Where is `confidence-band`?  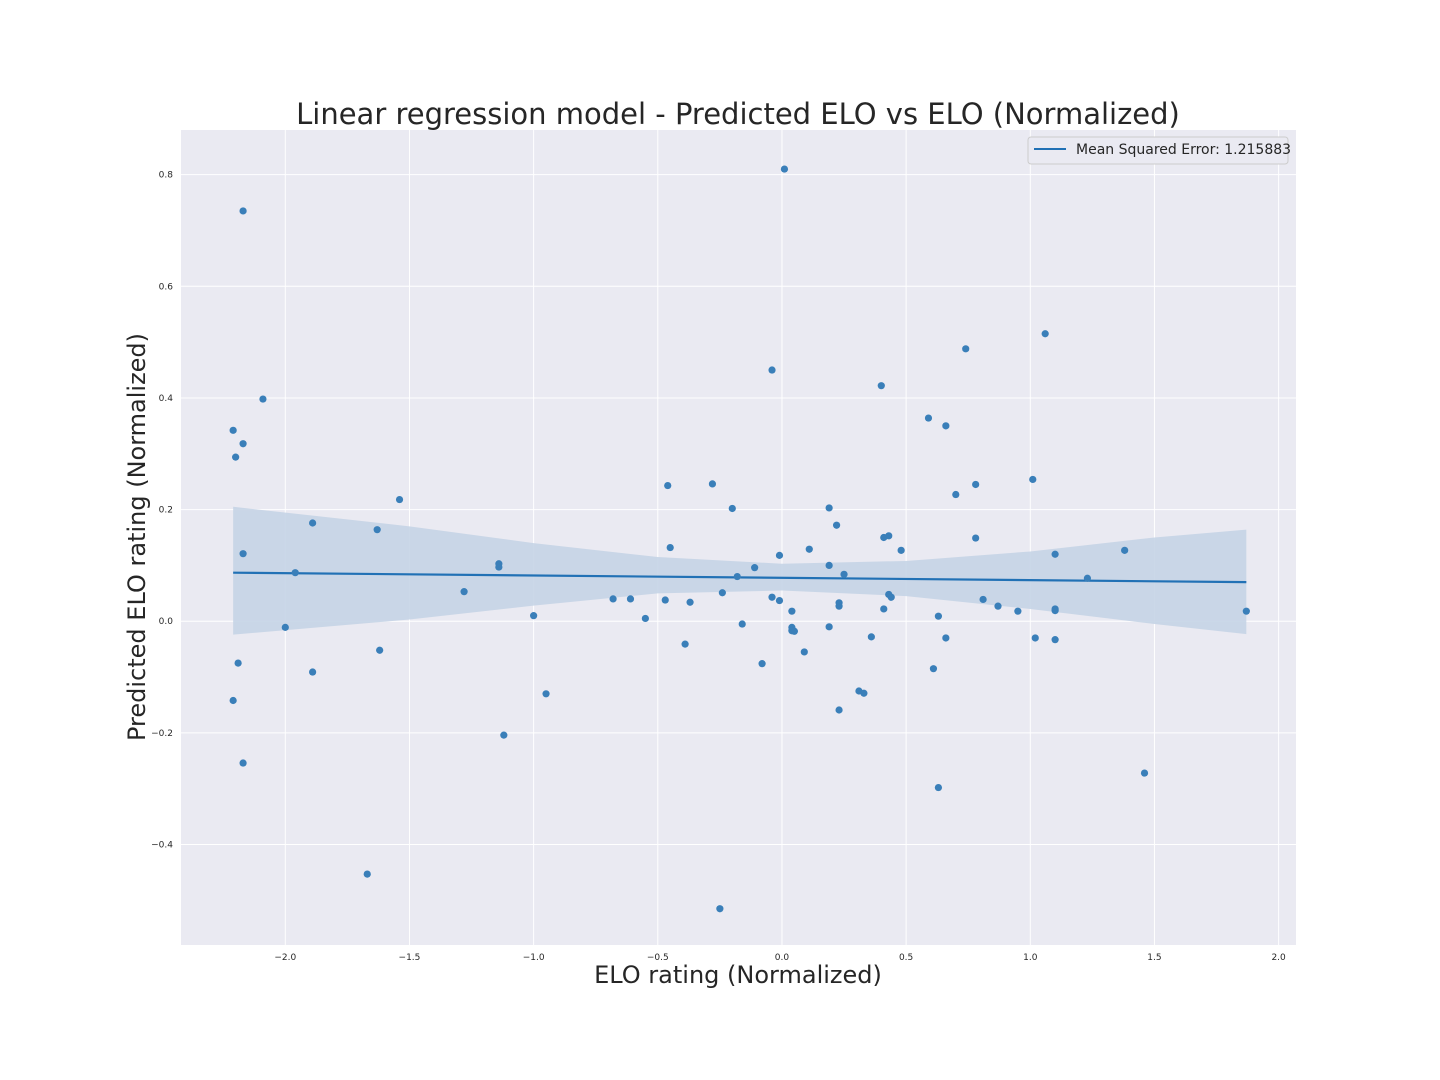
confidence-band is located at coordinates (740, 570).